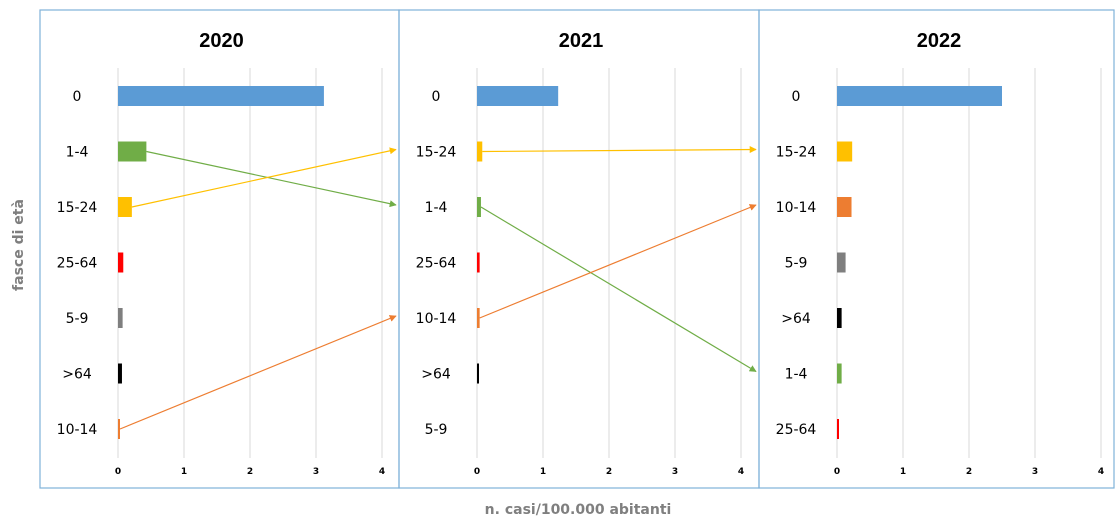 The width and height of the screenshot is (1115, 517). Describe the element at coordinates (478, 373) in the screenshot. I see `bar-2021->64` at that location.